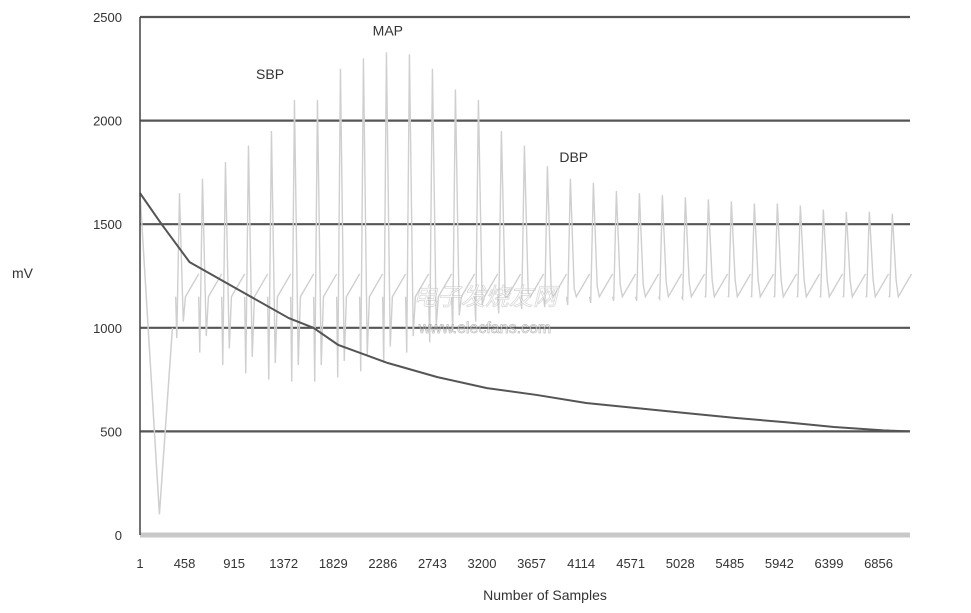 Image resolution: width=971 pixels, height=613 pixels. What do you see at coordinates (680, 563) in the screenshot?
I see `x-tick-label: 5028` at bounding box center [680, 563].